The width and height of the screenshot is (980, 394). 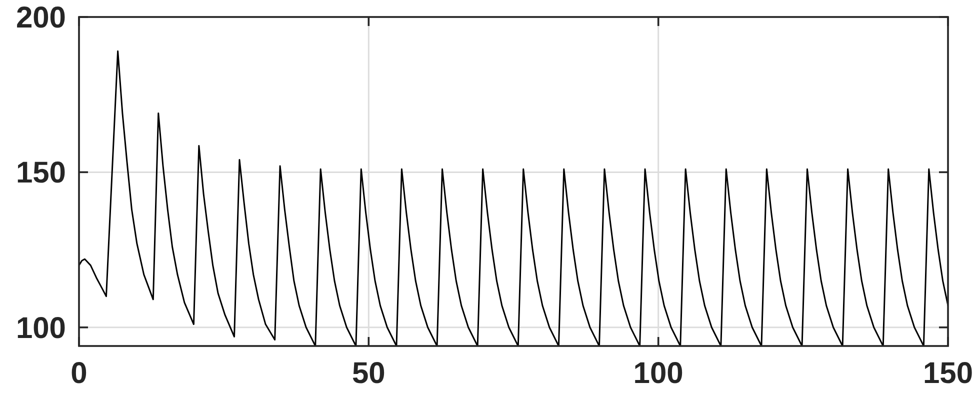 I want to click on x-tick-label: 150, so click(x=948, y=373).